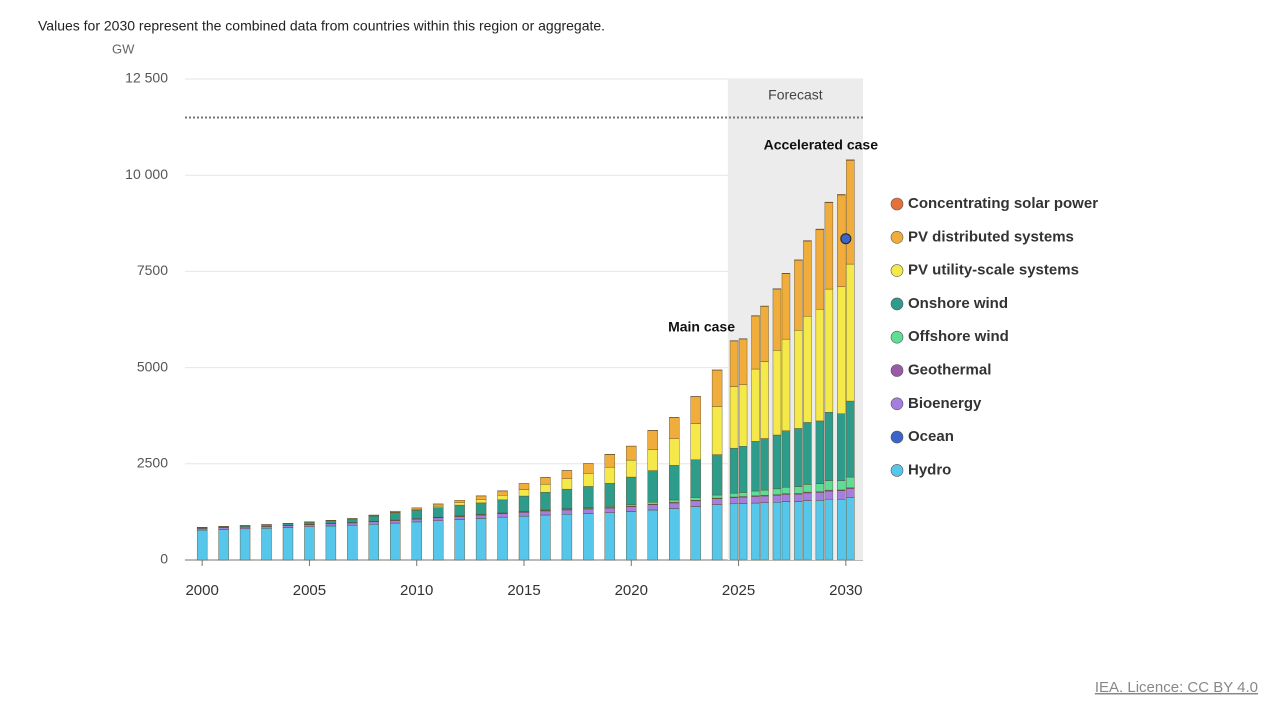 The height and width of the screenshot is (720, 1280). Describe the element at coordinates (123, 48) in the screenshot. I see `y-unit: GW` at that location.